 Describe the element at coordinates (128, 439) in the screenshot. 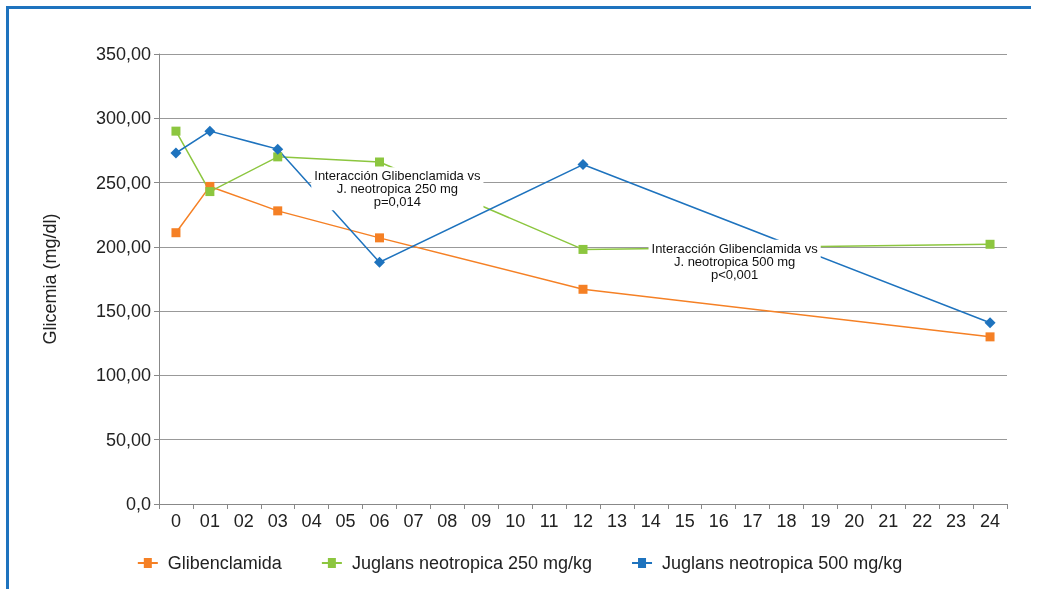

I see `y-tick-label: 50,00` at that location.